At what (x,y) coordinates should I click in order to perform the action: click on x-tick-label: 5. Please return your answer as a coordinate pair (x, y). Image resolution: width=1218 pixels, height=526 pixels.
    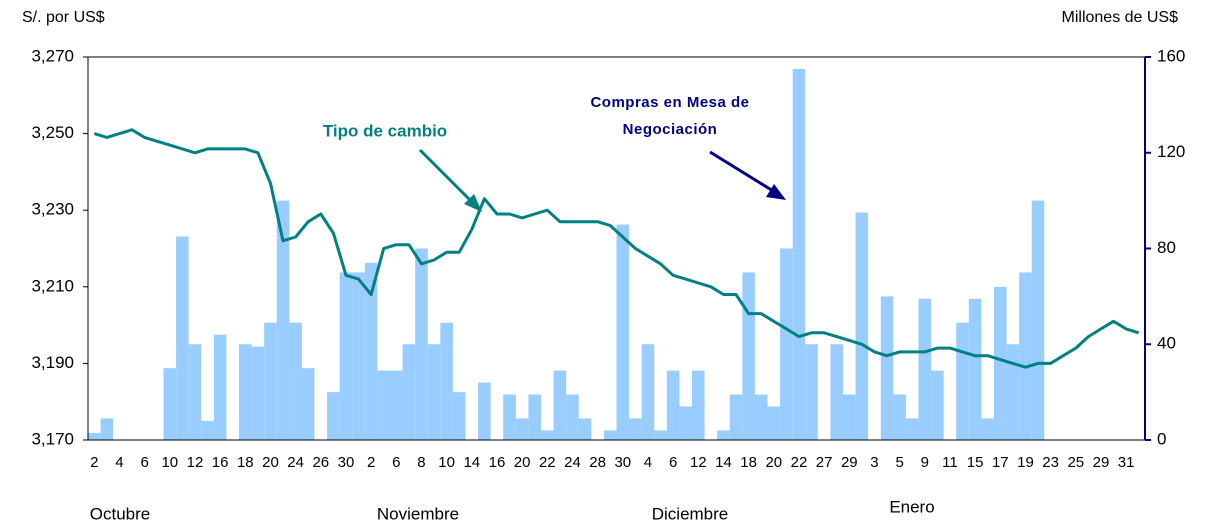
    Looking at the image, I should click on (899, 462).